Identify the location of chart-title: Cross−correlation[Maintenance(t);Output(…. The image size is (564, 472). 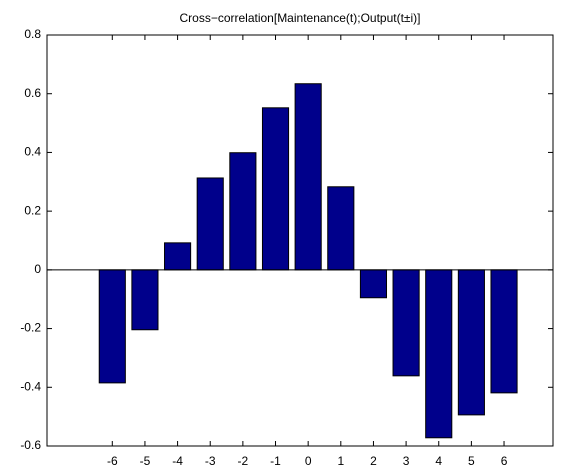
(299, 18).